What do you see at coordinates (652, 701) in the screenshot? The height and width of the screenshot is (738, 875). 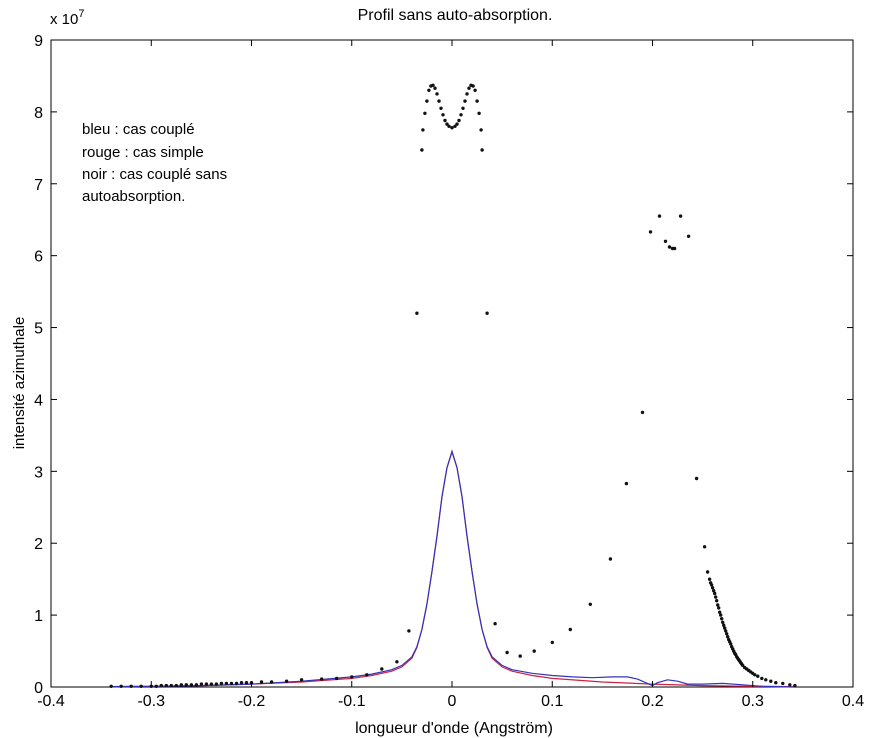 I see `x-tick-label: 0.2` at bounding box center [652, 701].